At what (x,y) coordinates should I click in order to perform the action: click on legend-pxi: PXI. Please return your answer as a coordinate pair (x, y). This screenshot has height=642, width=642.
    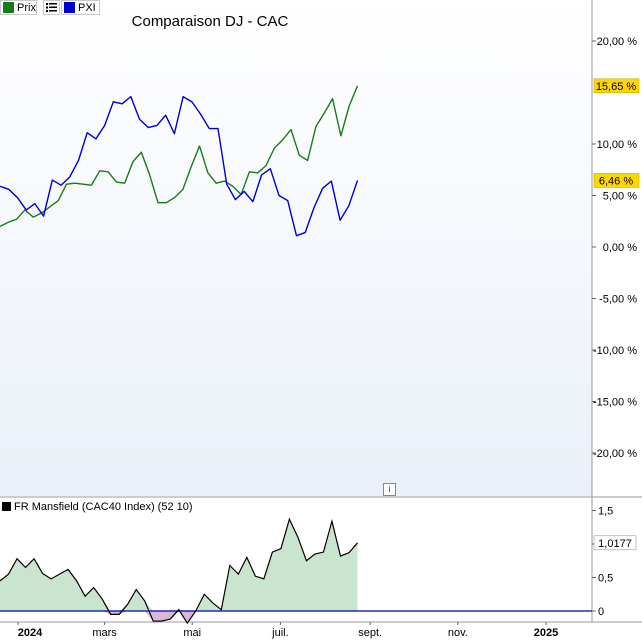
    Looking at the image, I should click on (80, 7).